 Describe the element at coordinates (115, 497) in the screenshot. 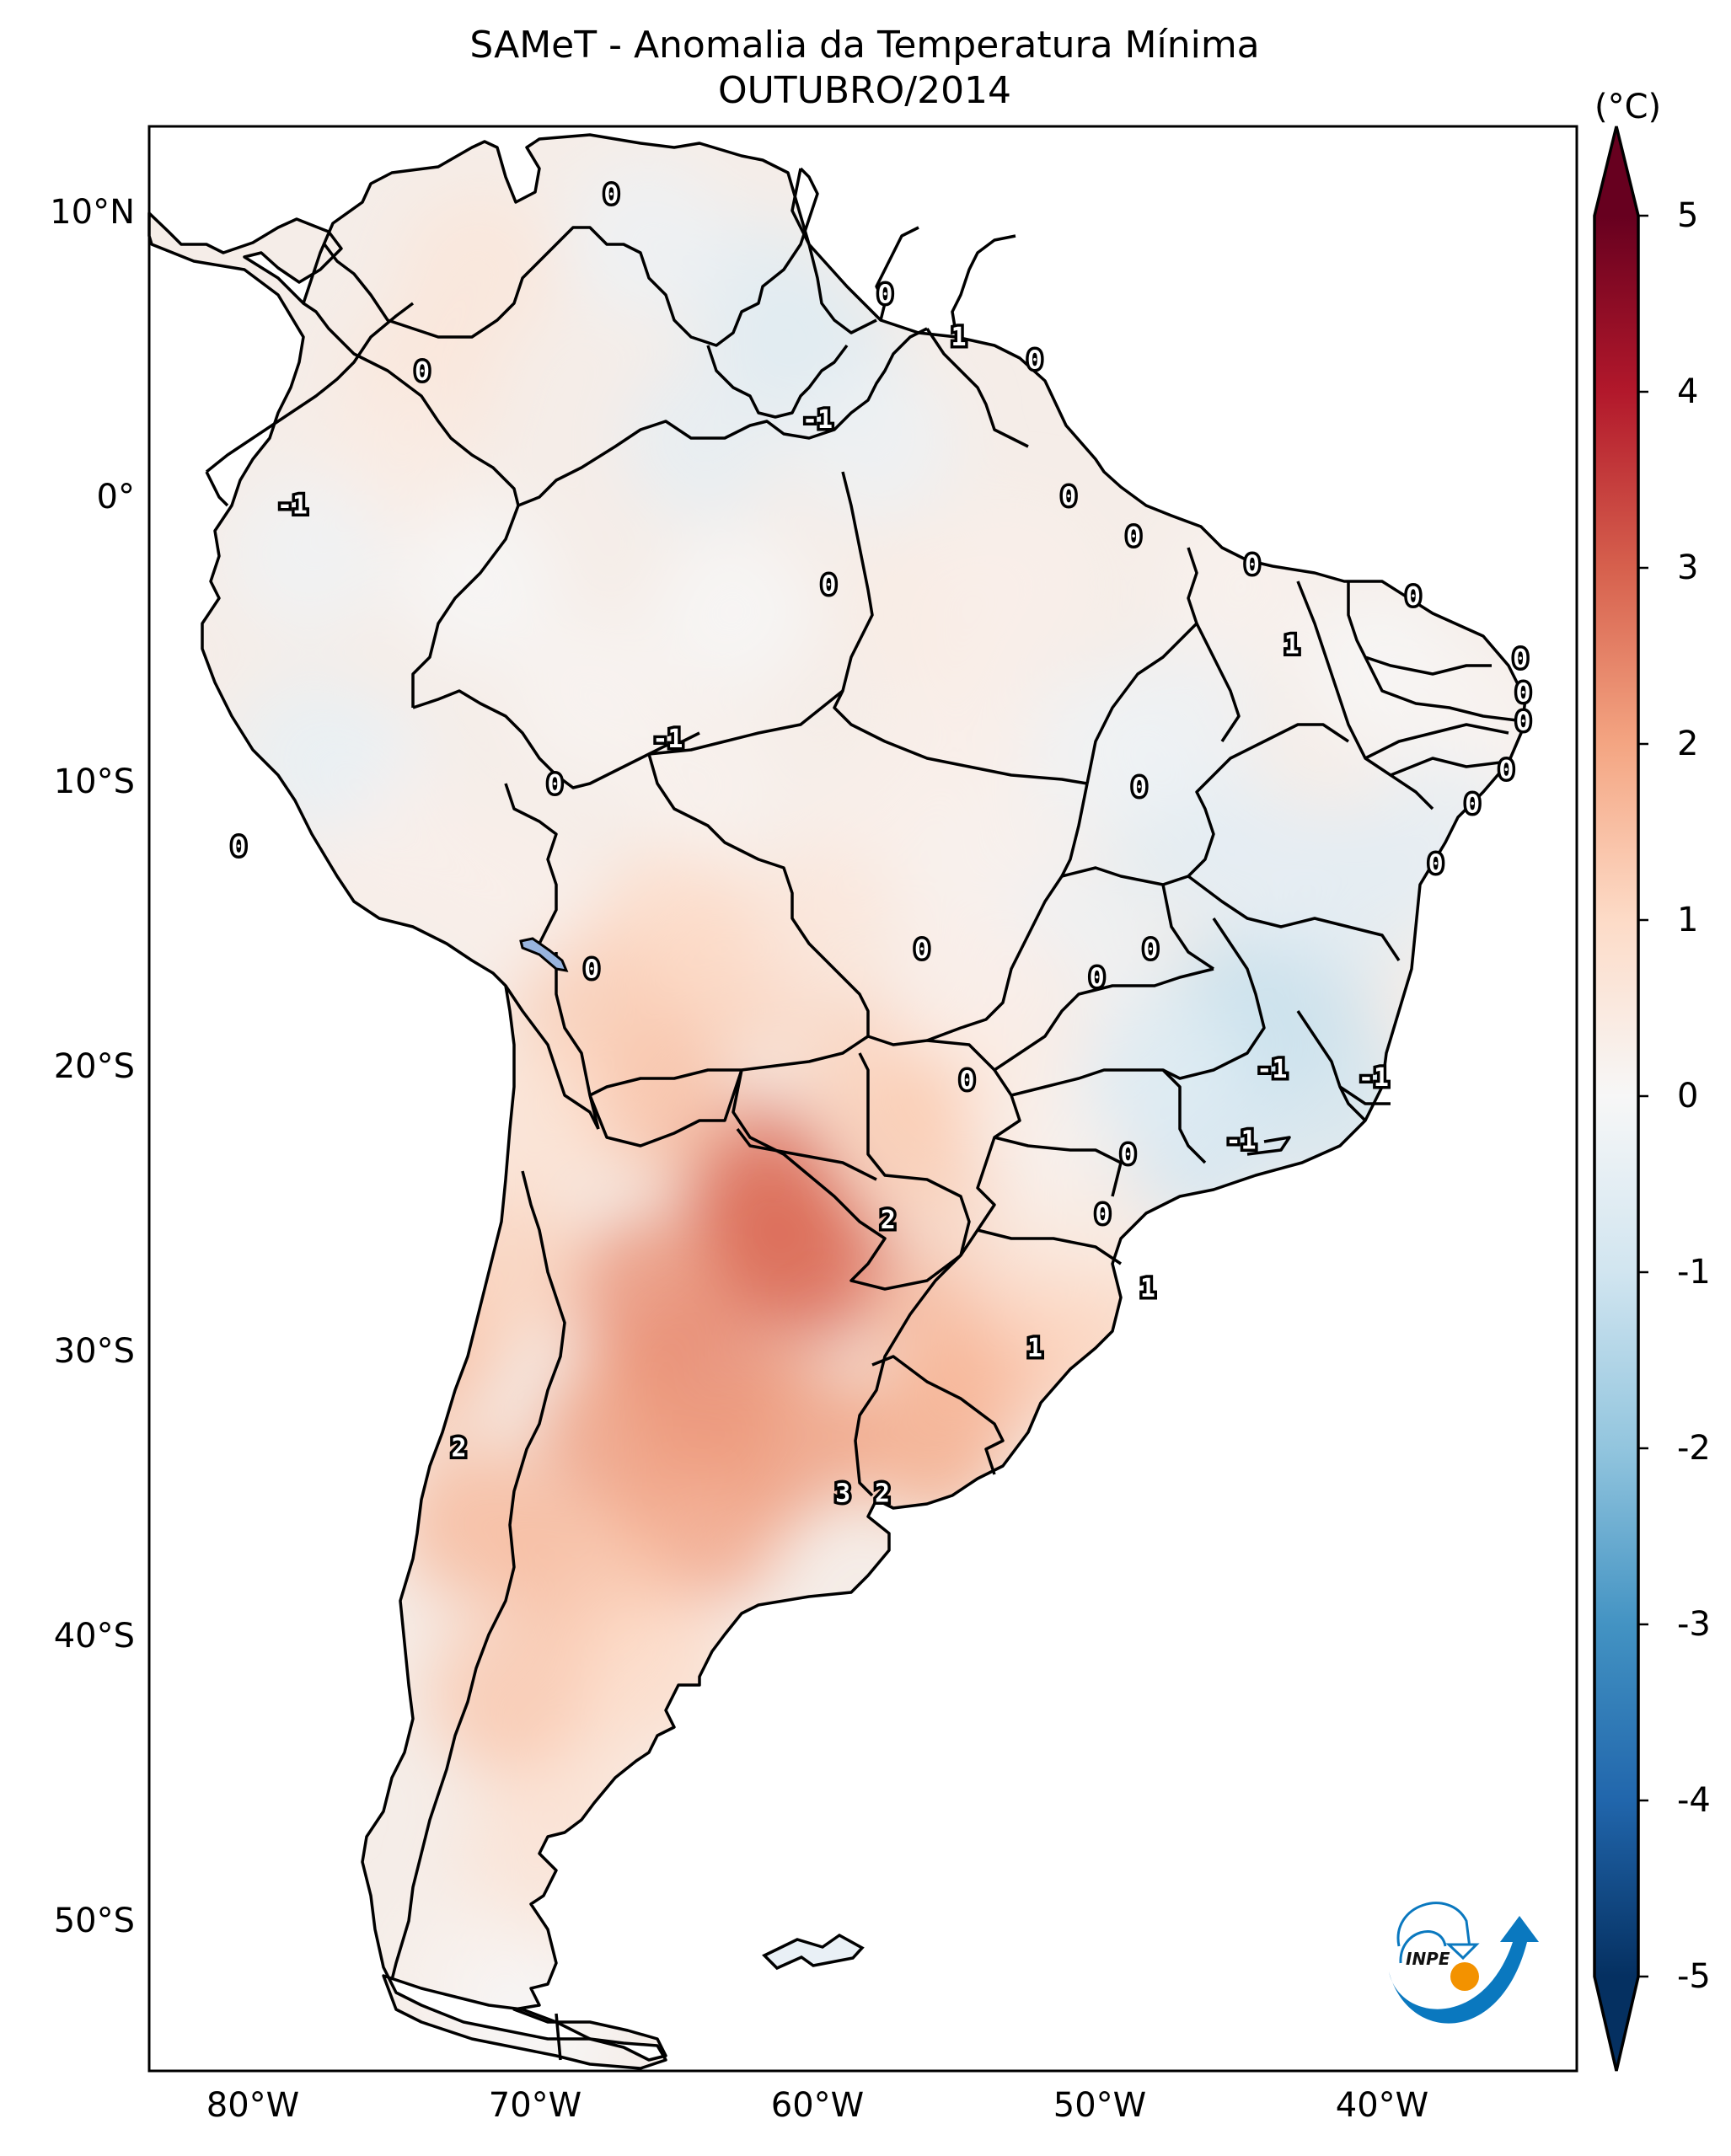

I see `latitude-tick-label: 0°` at that location.